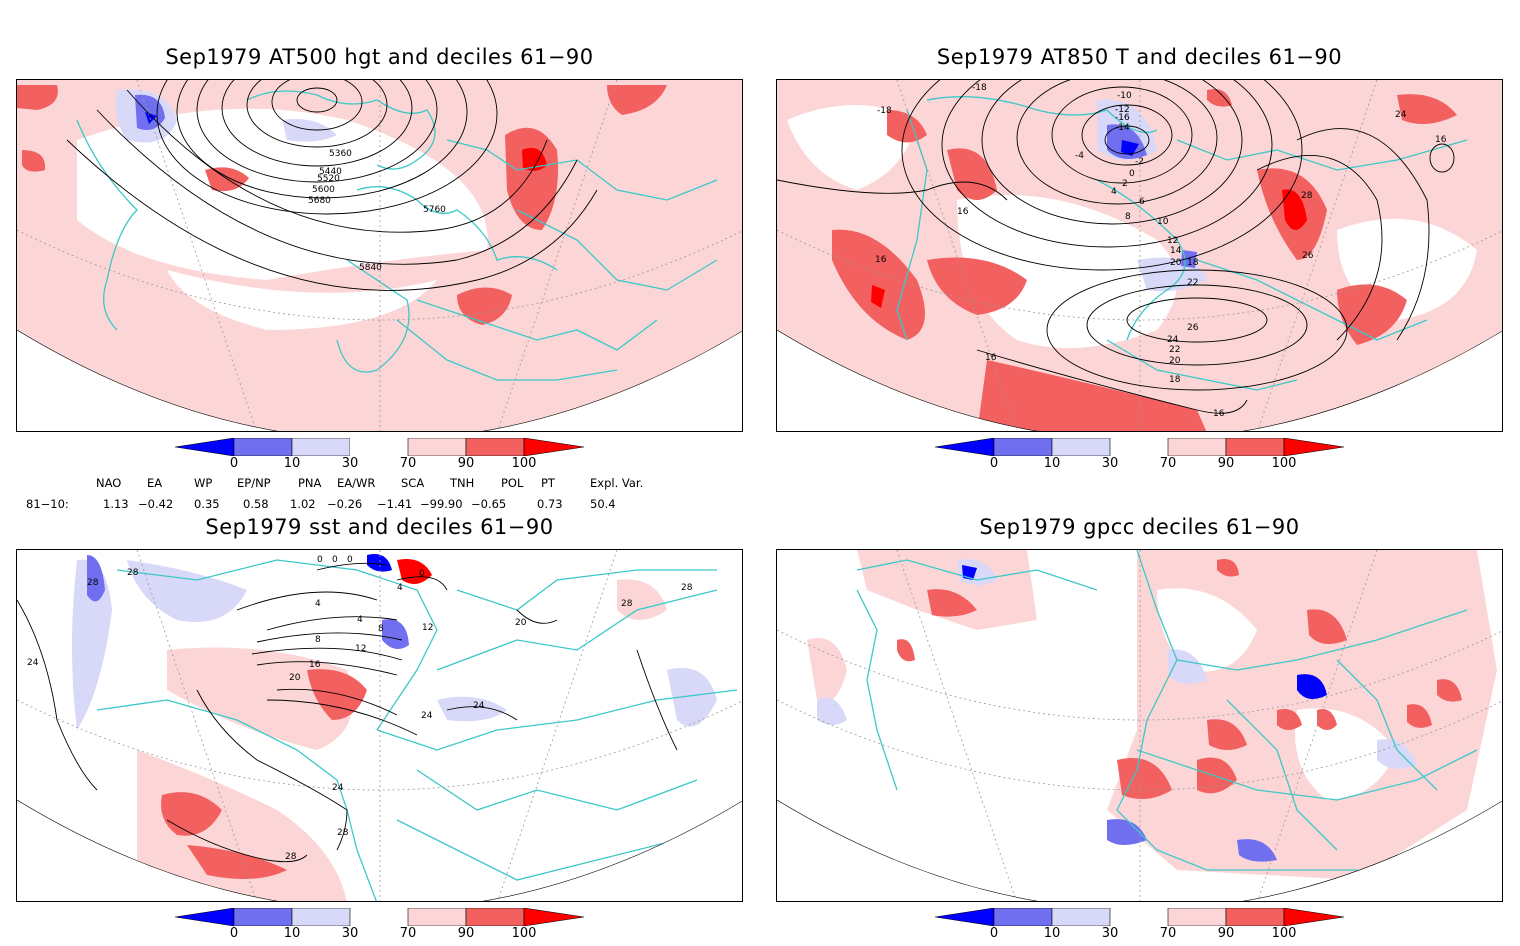  I want to click on colorbar-t850: 0 10 30 70 90 100, so click(1144, 456).